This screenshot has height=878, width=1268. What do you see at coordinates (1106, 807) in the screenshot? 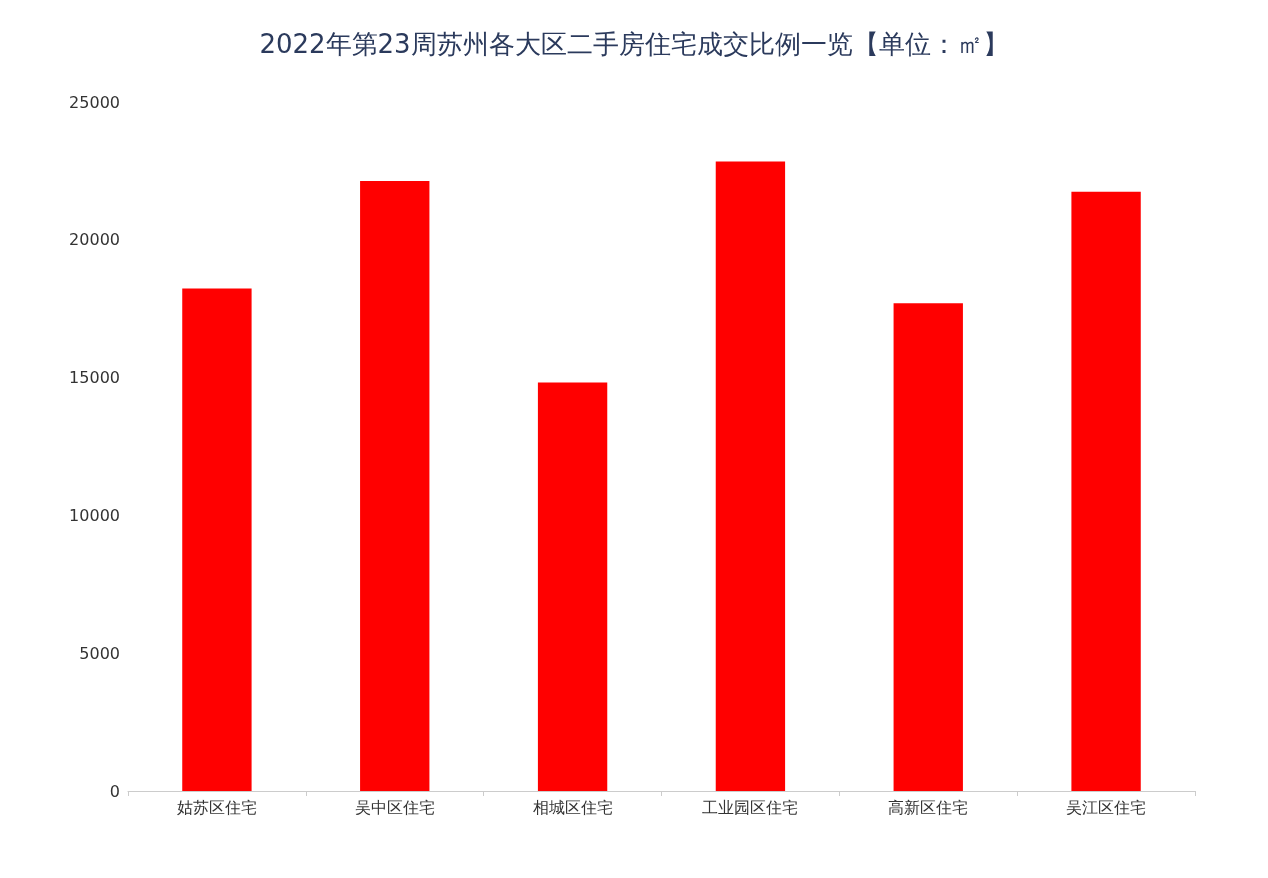
I see `x-tick-label: 吴江区住宅` at bounding box center [1106, 807].